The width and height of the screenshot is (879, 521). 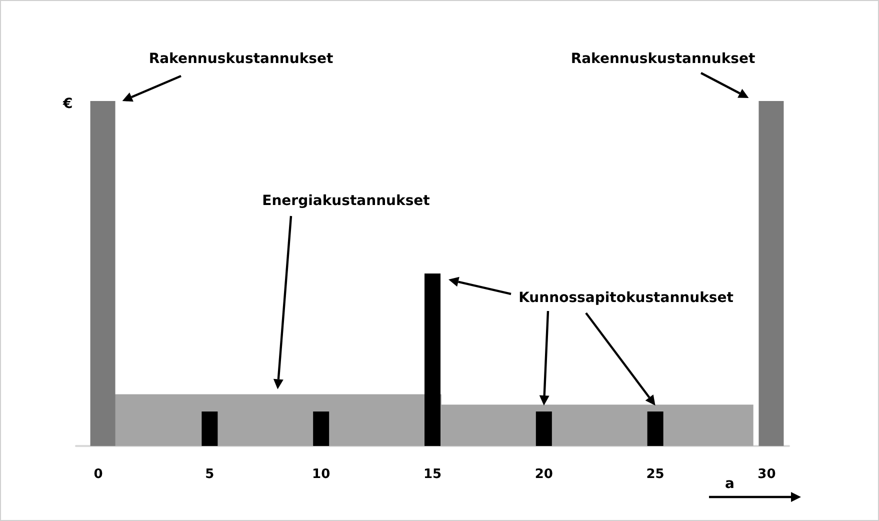 I want to click on y-axis-title: €, so click(x=67, y=104).